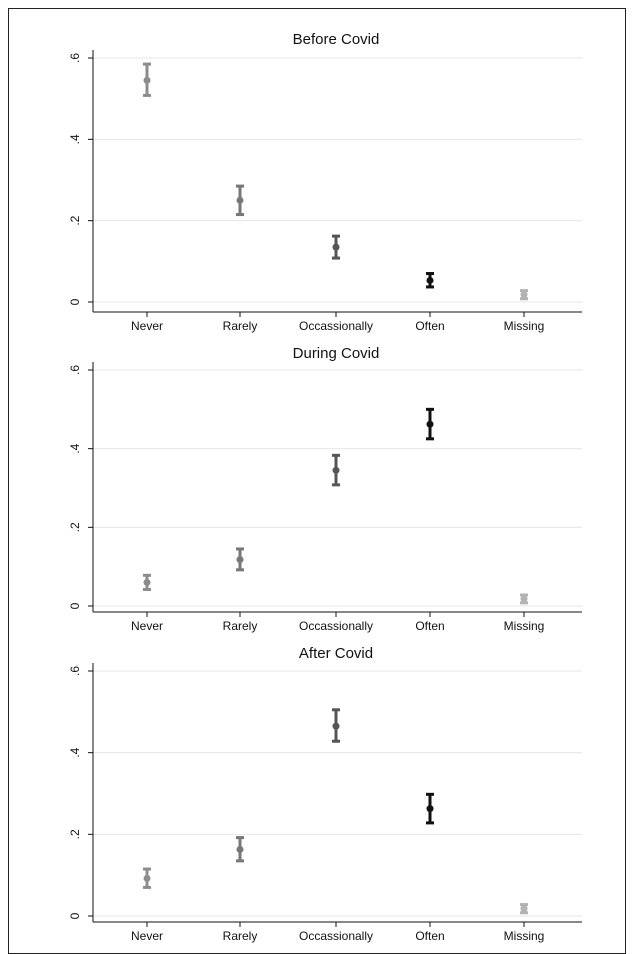 The height and width of the screenshot is (954, 634). What do you see at coordinates (336, 353) in the screenshot?
I see `panel-title: During Covid` at bounding box center [336, 353].